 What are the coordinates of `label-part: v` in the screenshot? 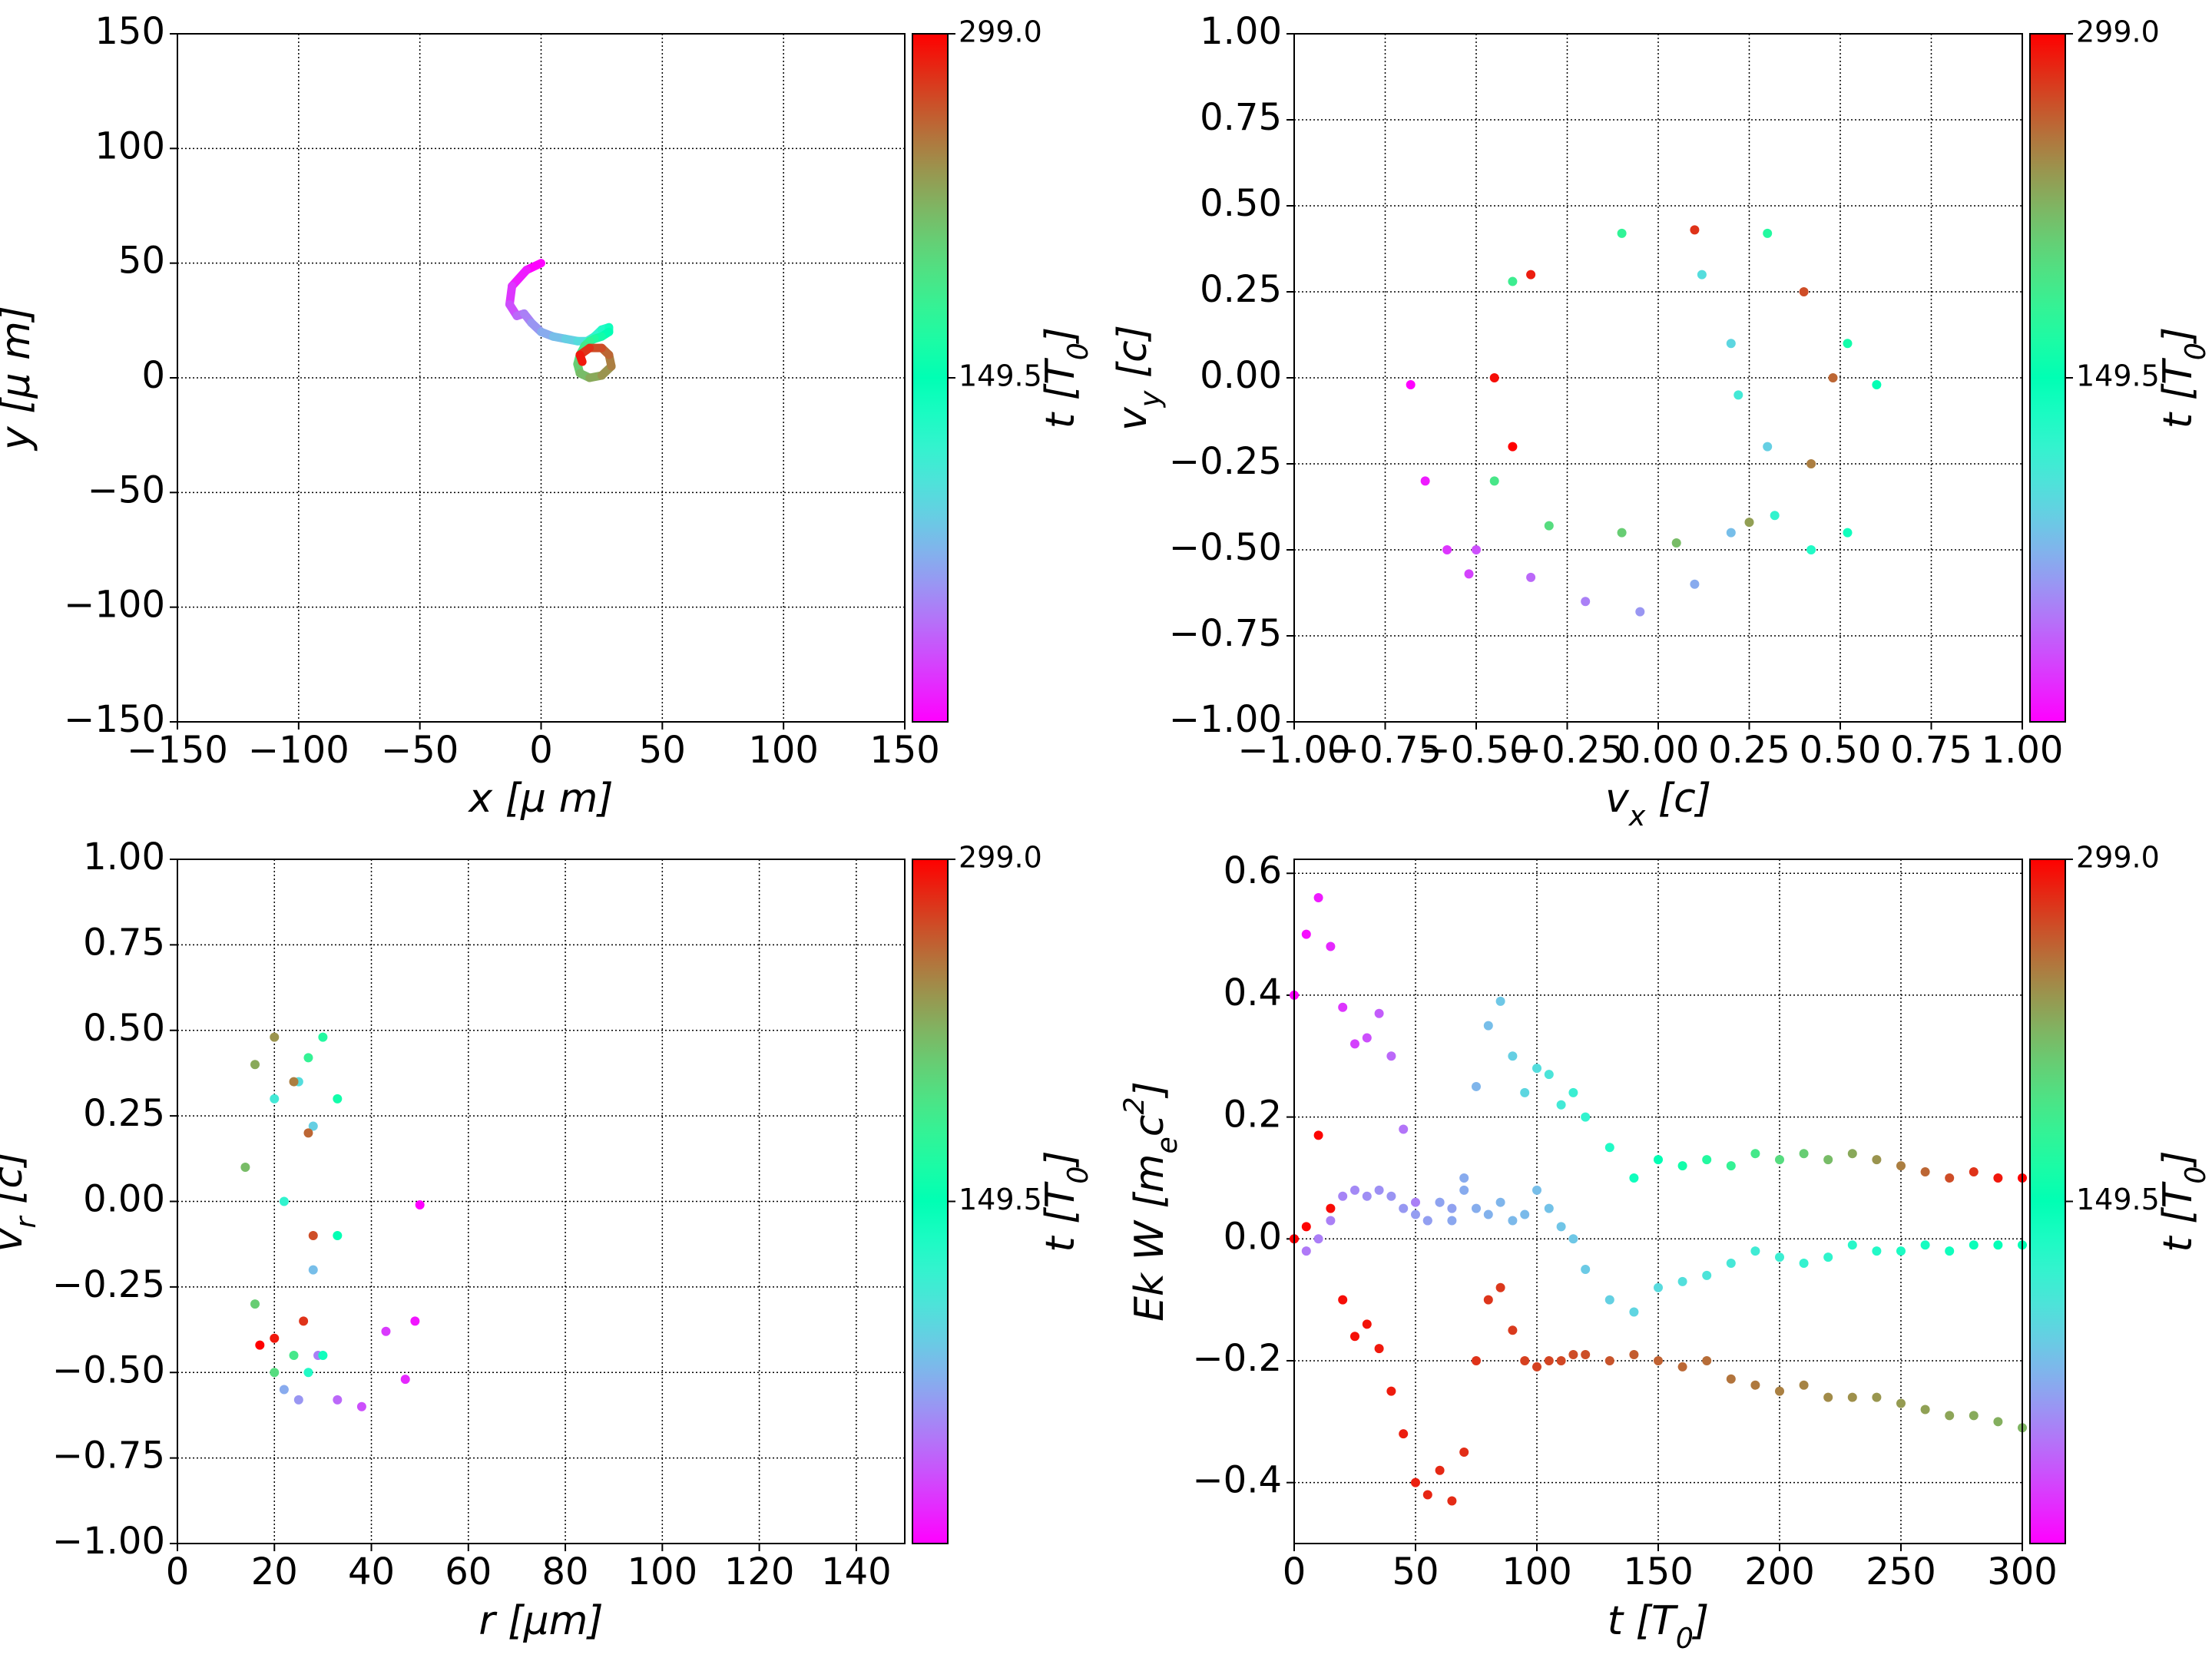 It's located at (1133, 418).